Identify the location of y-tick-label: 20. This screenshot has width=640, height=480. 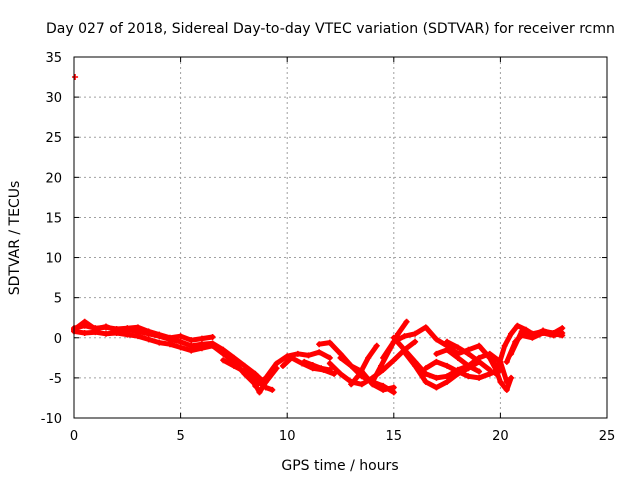
(53, 178).